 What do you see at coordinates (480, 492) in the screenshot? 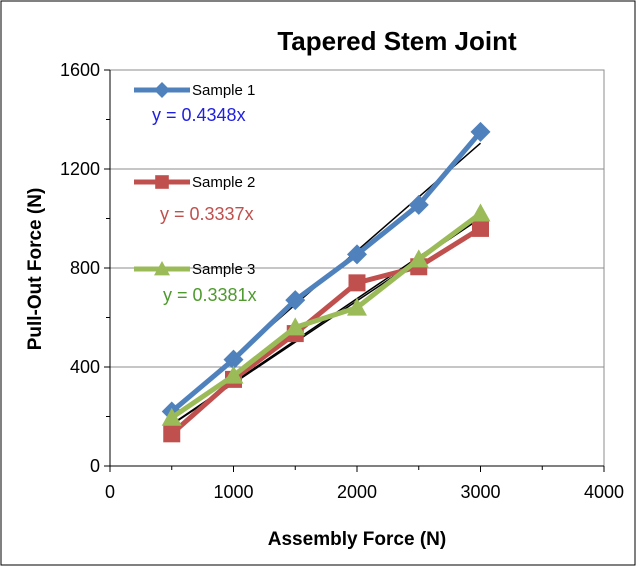
I see `x-tick-label-3: 3000` at bounding box center [480, 492].